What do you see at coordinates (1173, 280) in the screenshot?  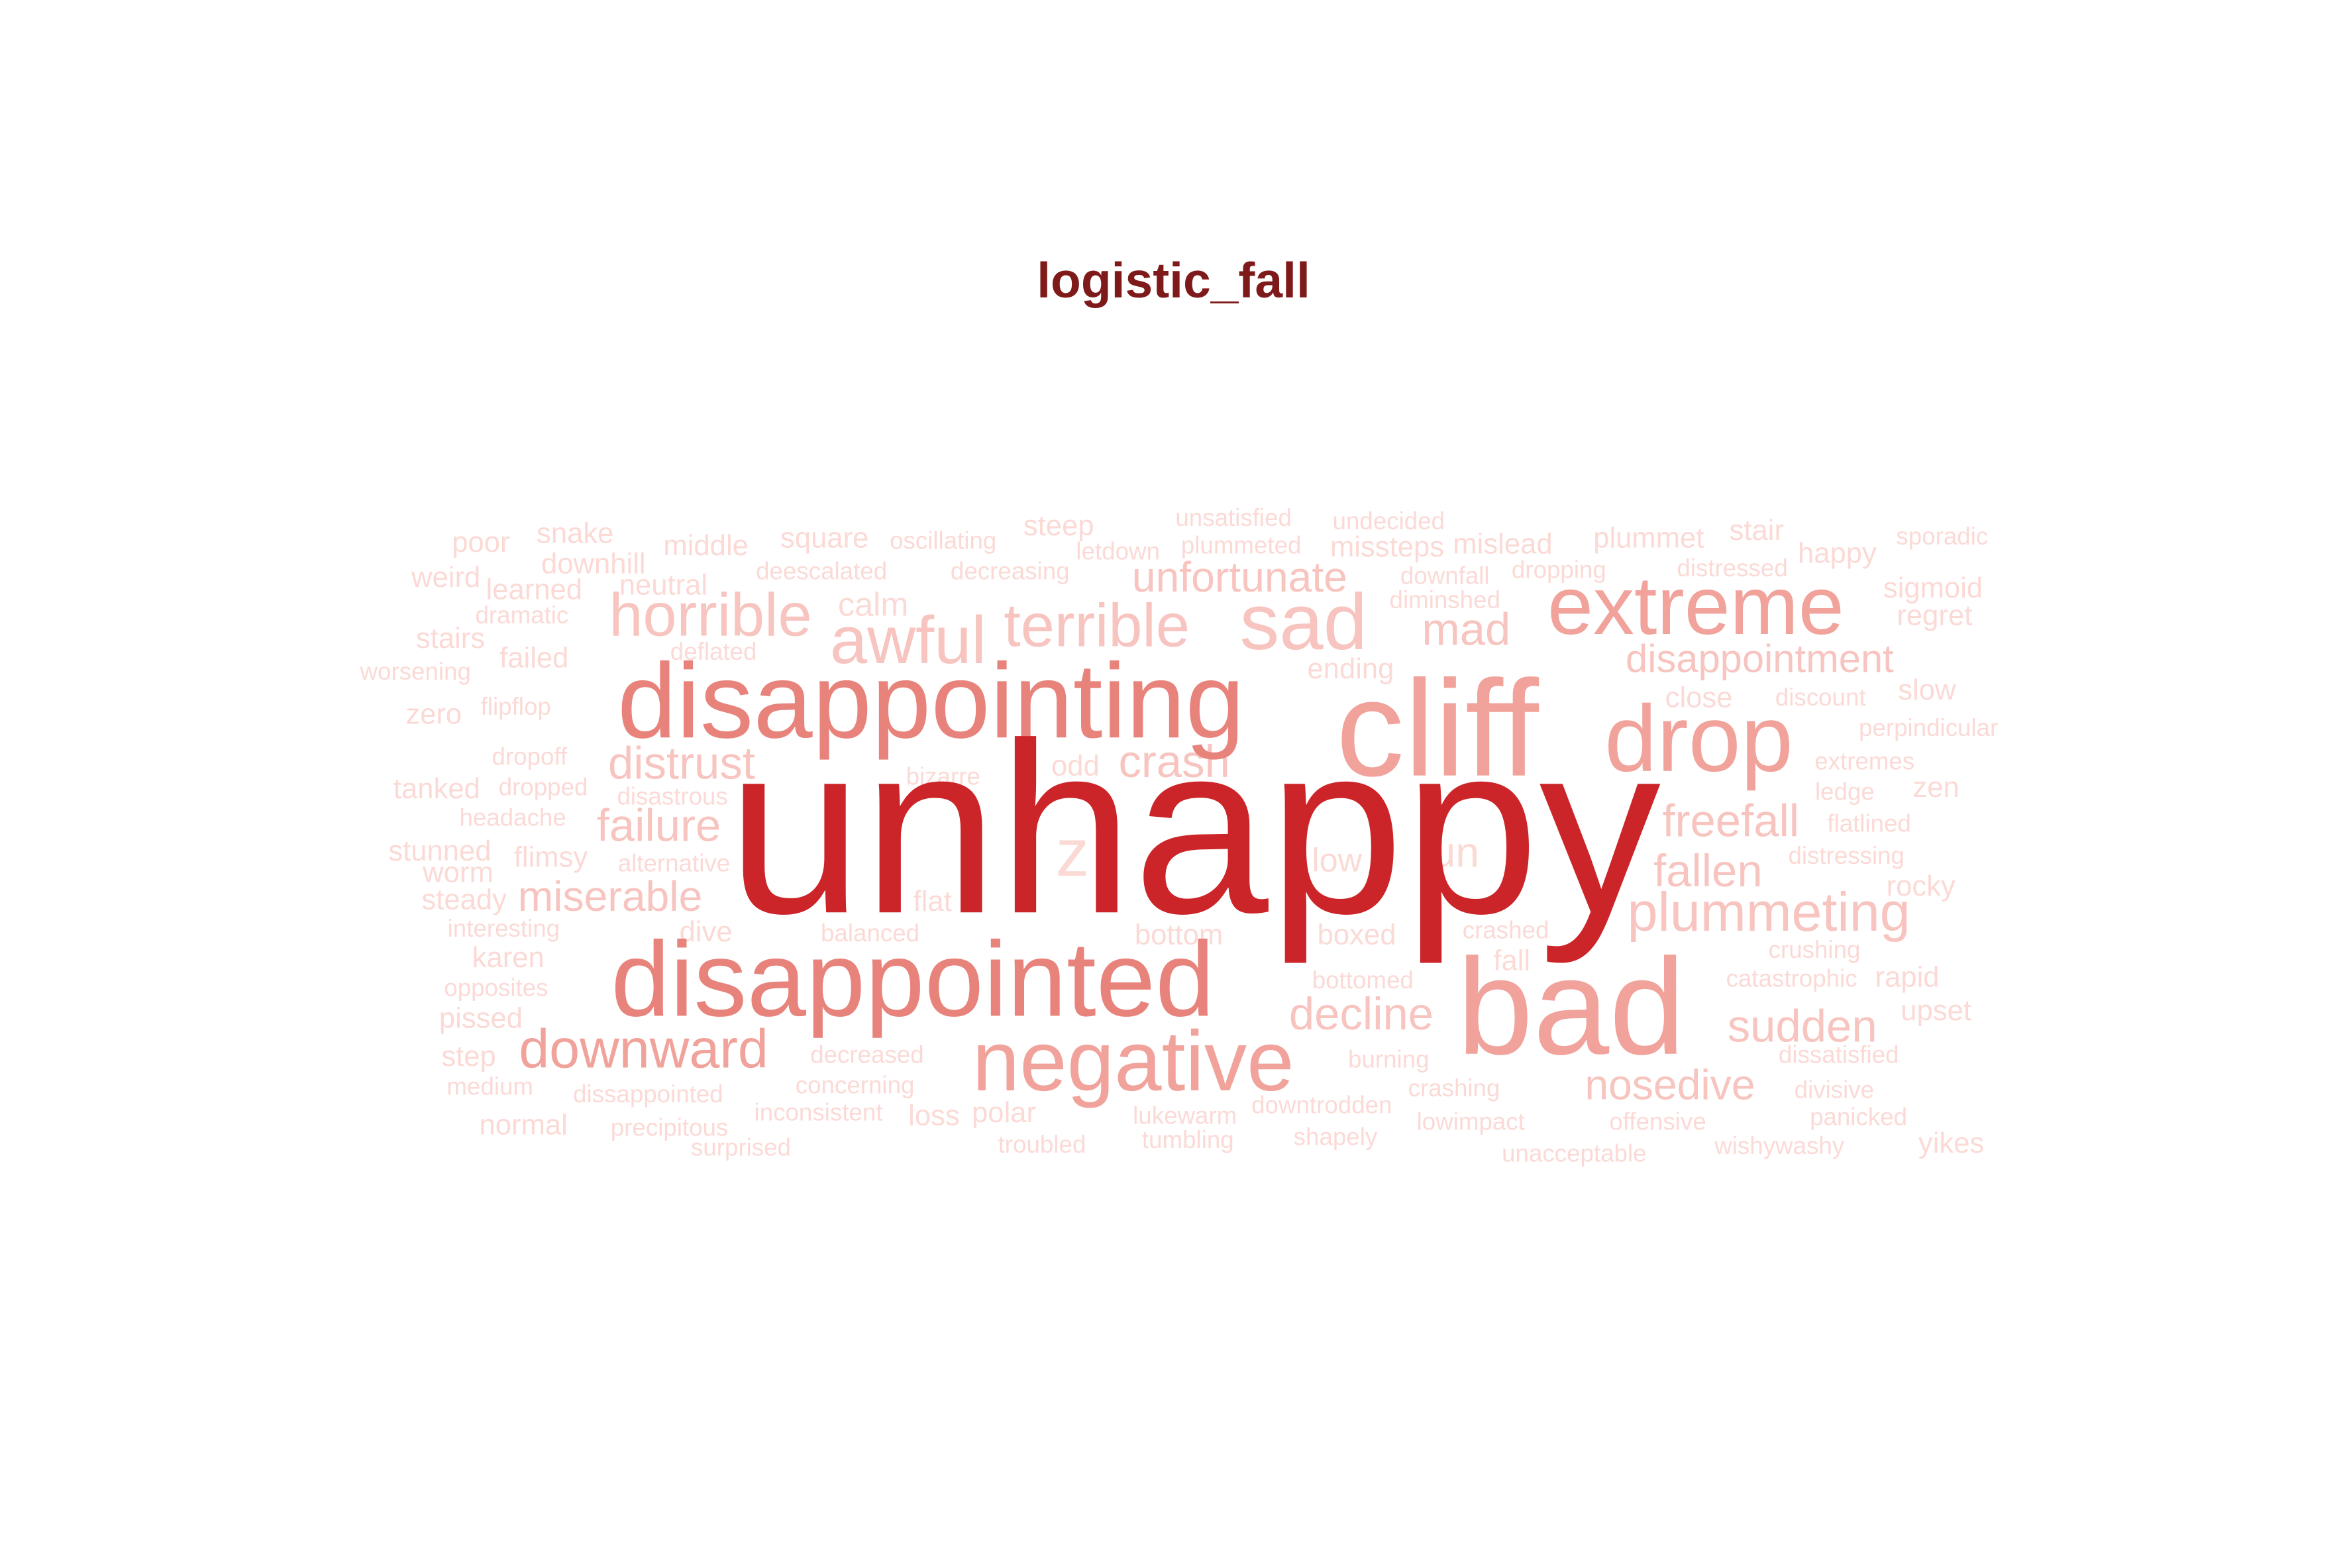 I see `chart-title: logistic_fall` at bounding box center [1173, 280].